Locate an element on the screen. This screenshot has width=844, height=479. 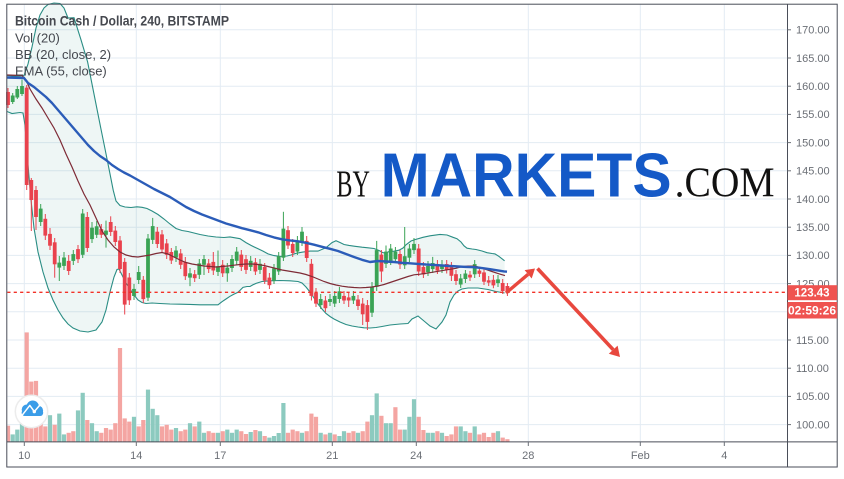
svg-text: 17 is located at coordinates (220, 456).